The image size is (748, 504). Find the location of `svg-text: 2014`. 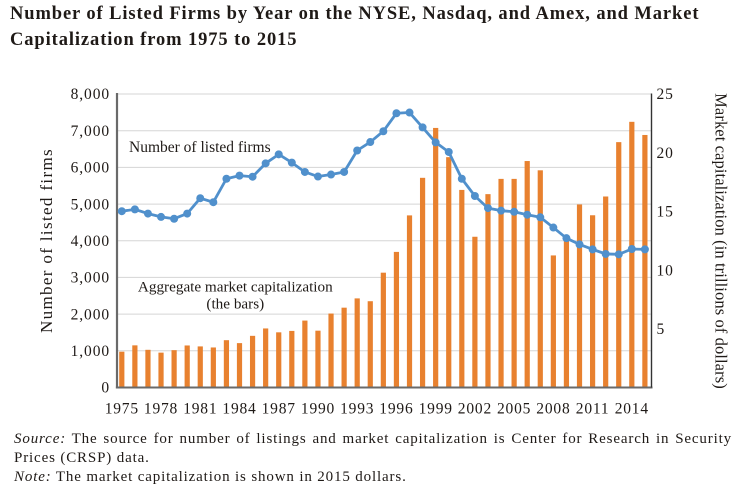

svg-text: 2014 is located at coordinates (632, 409).